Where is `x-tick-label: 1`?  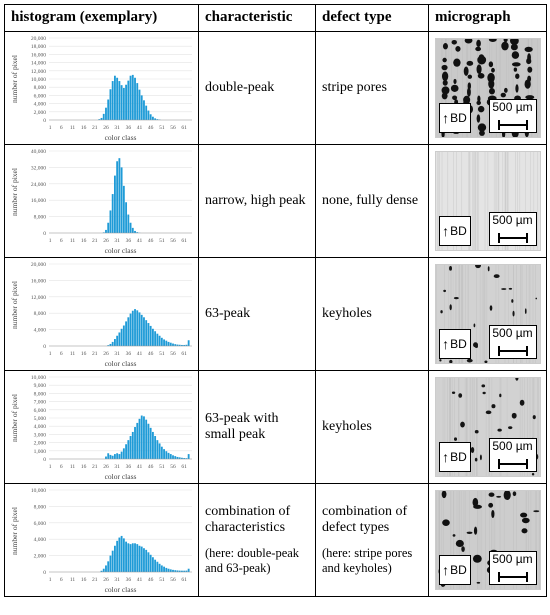 x-tick-label: 1 is located at coordinates (50, 241).